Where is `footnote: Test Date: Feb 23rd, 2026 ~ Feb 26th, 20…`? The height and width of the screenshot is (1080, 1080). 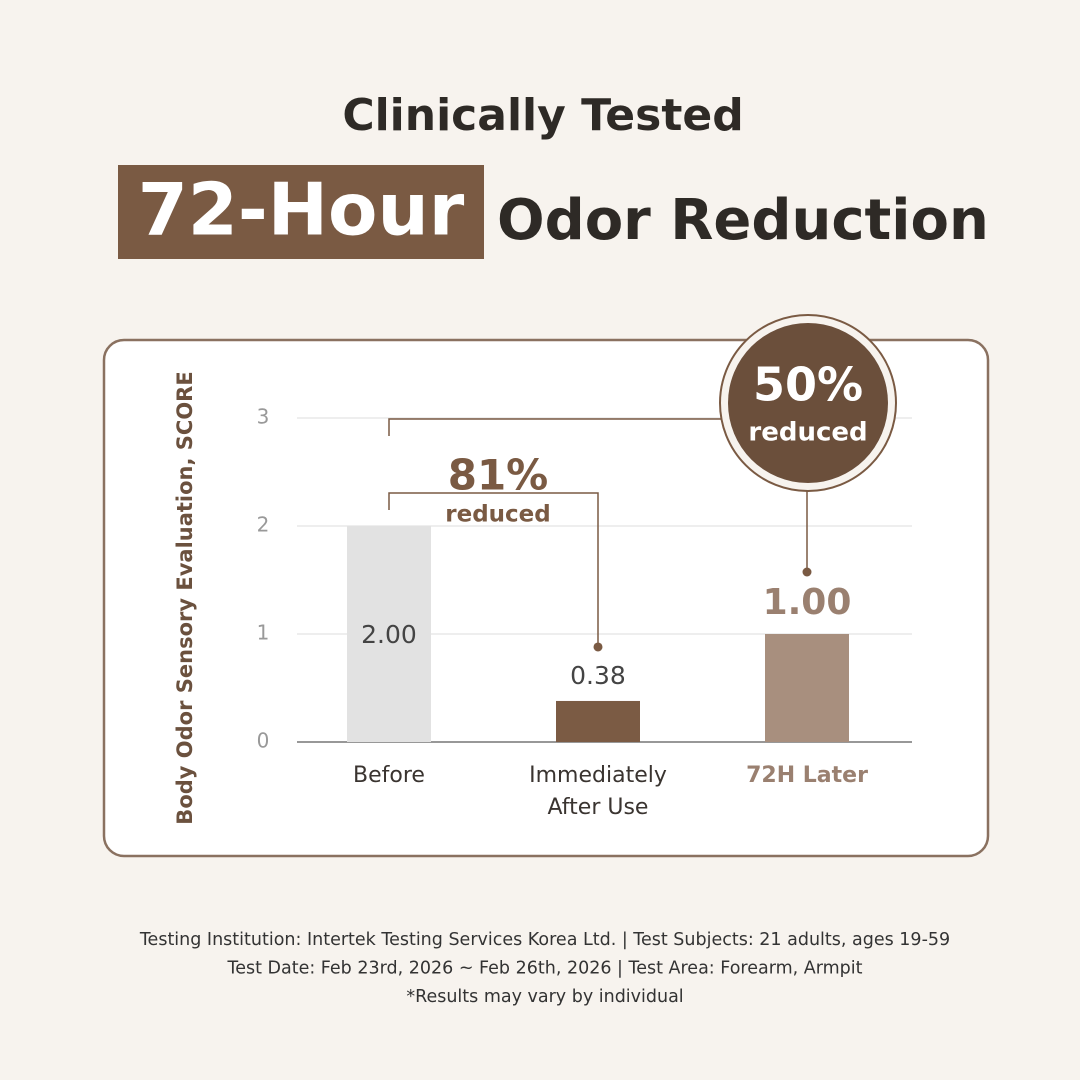
footnote: Test Date: Feb 23rd, 2026 ~ Feb 26th, 20… is located at coordinates (544, 969).